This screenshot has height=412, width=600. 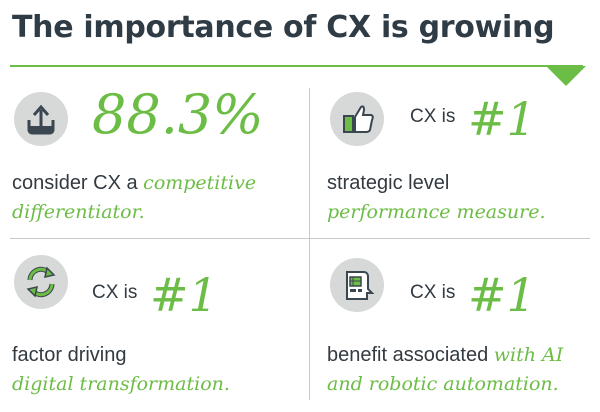 I want to click on stat-line1-emphasis: with AI, so click(x=528, y=355).